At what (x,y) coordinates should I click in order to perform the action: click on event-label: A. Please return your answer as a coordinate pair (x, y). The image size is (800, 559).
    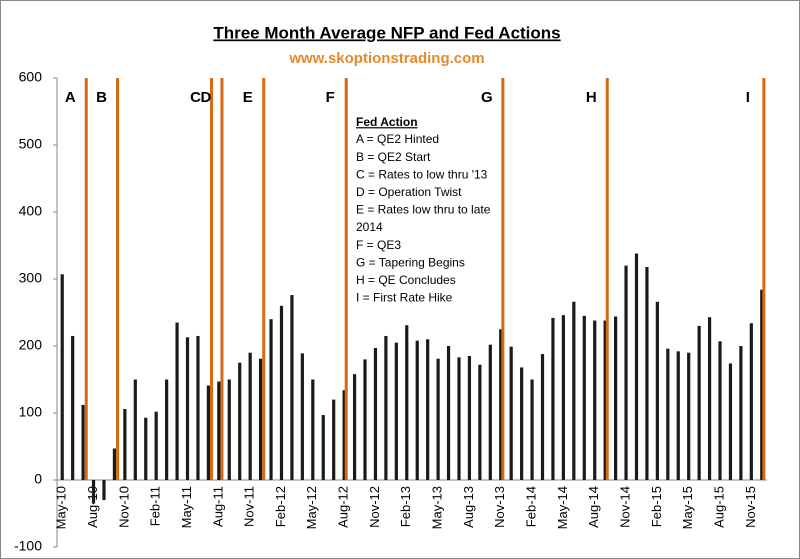
    Looking at the image, I should click on (70, 97).